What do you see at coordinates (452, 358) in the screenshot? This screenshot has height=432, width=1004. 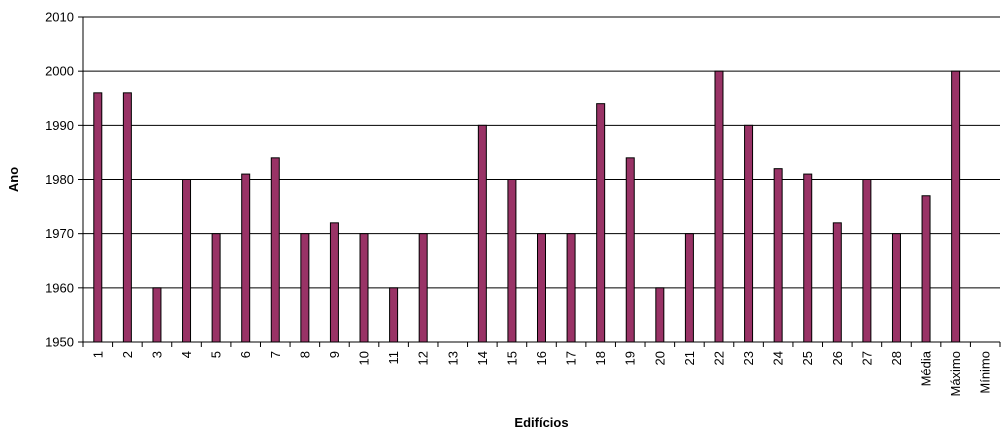 I see `x-tick-label: 13` at bounding box center [452, 358].